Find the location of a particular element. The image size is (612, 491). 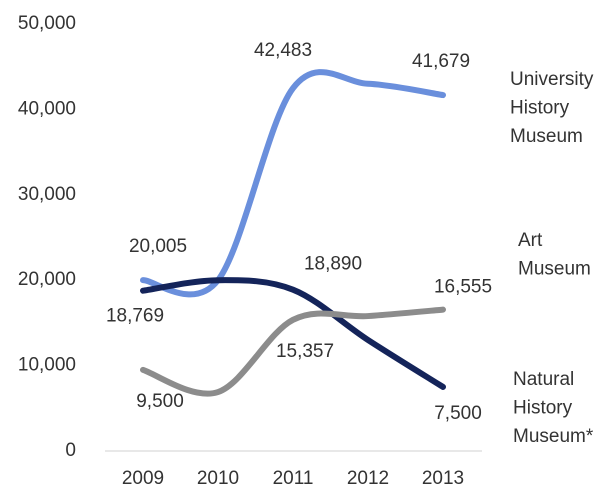

legend-word: Museum* is located at coordinates (553, 436).